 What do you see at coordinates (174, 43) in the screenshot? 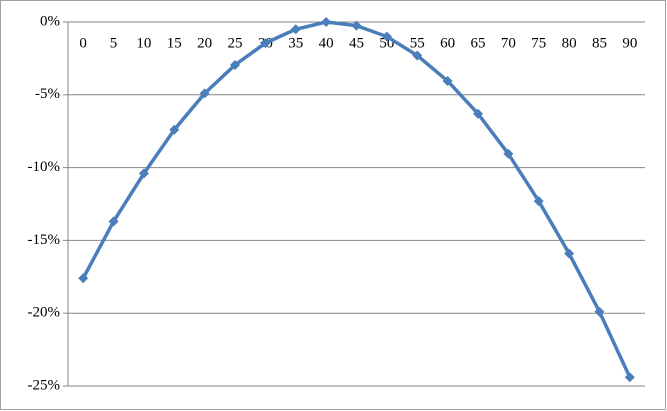
I see `x-tick-label: 15` at bounding box center [174, 43].